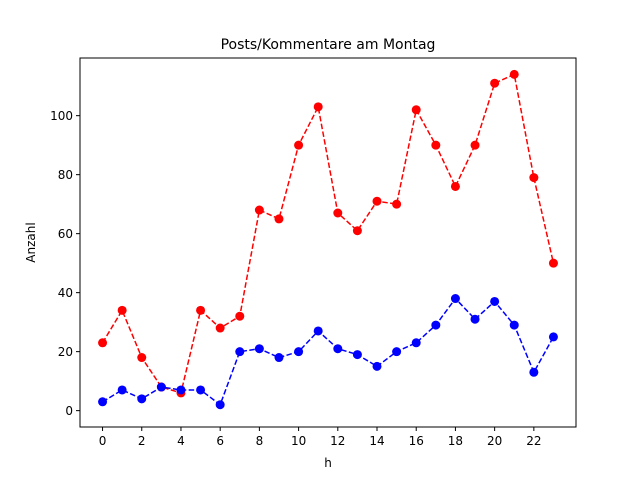 Image resolution: width=640 pixels, height=485 pixels. I want to click on y-axis: 0 20 40 60 80 100, so click(65, 263).